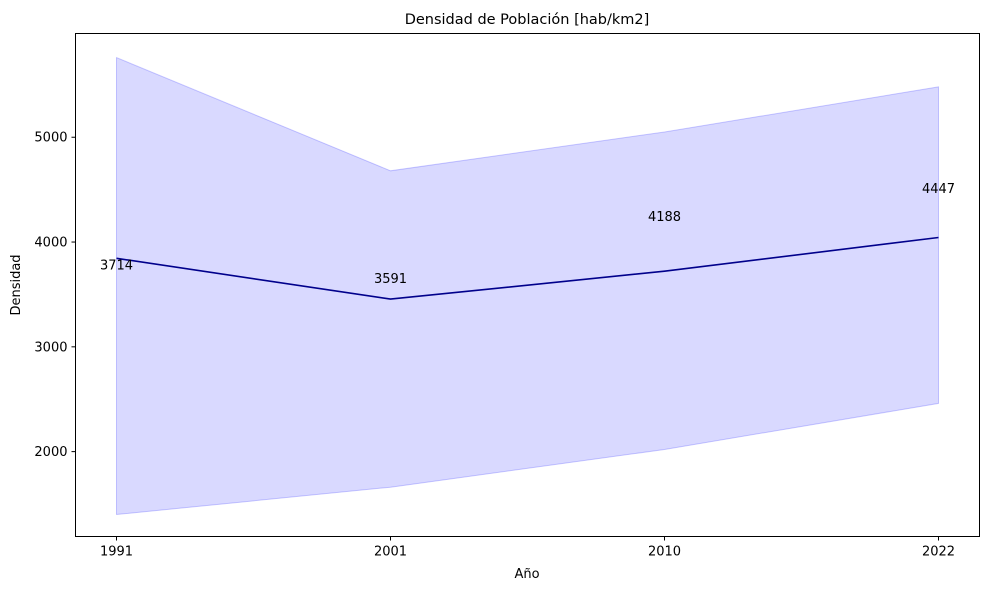 This screenshot has width=989, height=590. I want to click on y-axis-label: Densidad, so click(16, 284).